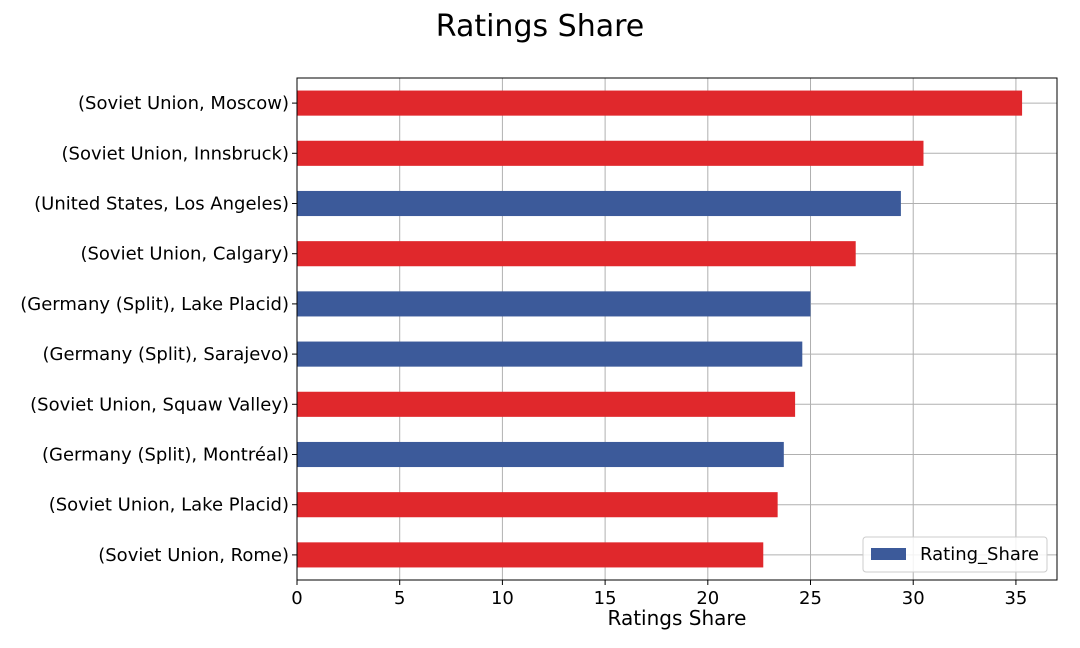  Describe the element at coordinates (193, 555) in the screenshot. I see `y-tick-label: (Soviet Union, Rome)` at that location.